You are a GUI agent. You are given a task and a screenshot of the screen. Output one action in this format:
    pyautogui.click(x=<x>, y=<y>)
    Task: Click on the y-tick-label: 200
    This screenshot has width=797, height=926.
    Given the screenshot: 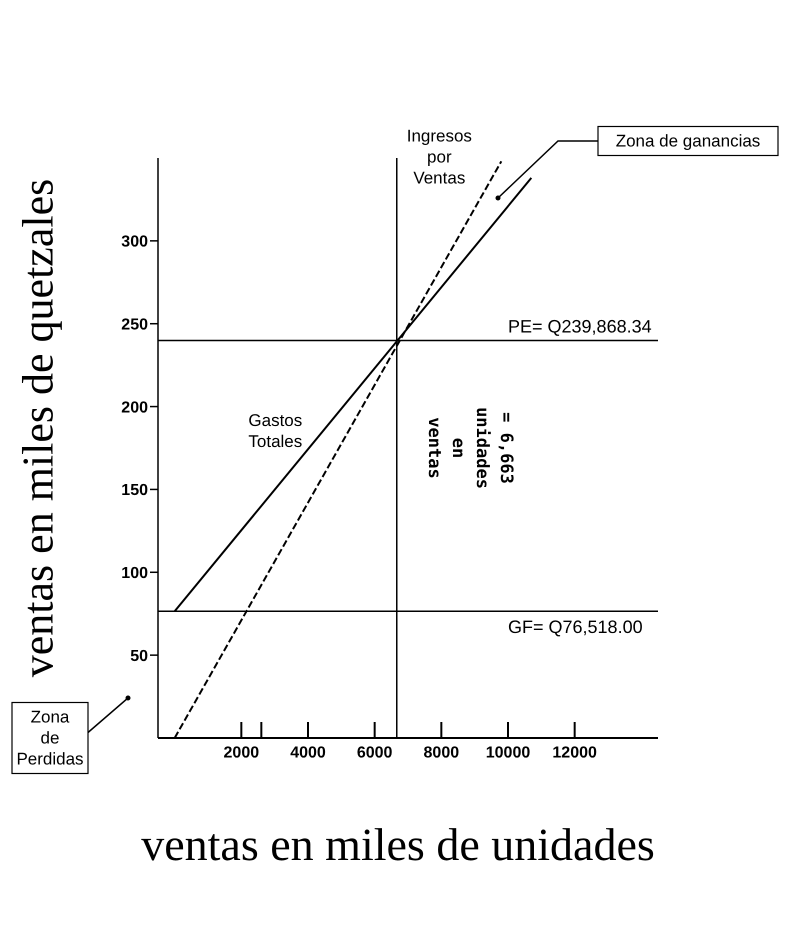 What is the action you would take?
    pyautogui.click(x=134, y=407)
    